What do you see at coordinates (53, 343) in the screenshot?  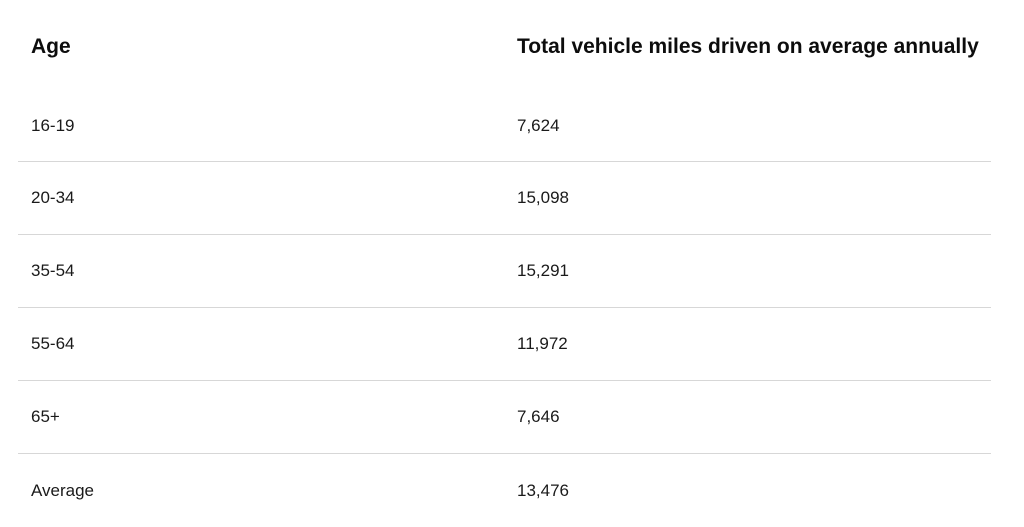 I see `age-cell: 55-64` at bounding box center [53, 343].